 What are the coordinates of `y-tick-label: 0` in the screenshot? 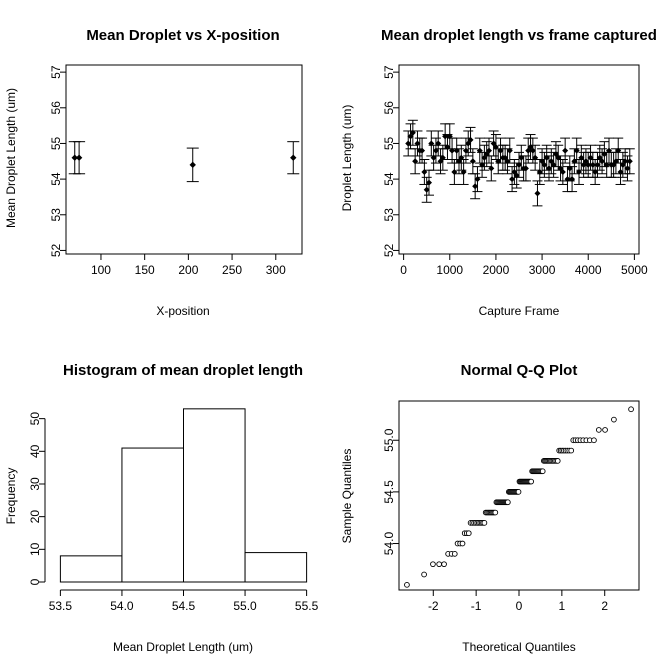 It's located at (35, 581).